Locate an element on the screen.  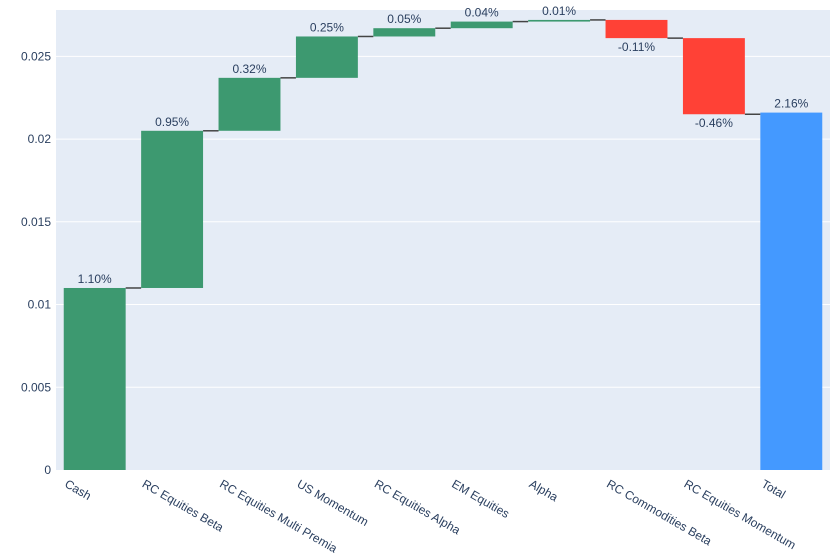
data-label: 0.32% is located at coordinates (249, 69).